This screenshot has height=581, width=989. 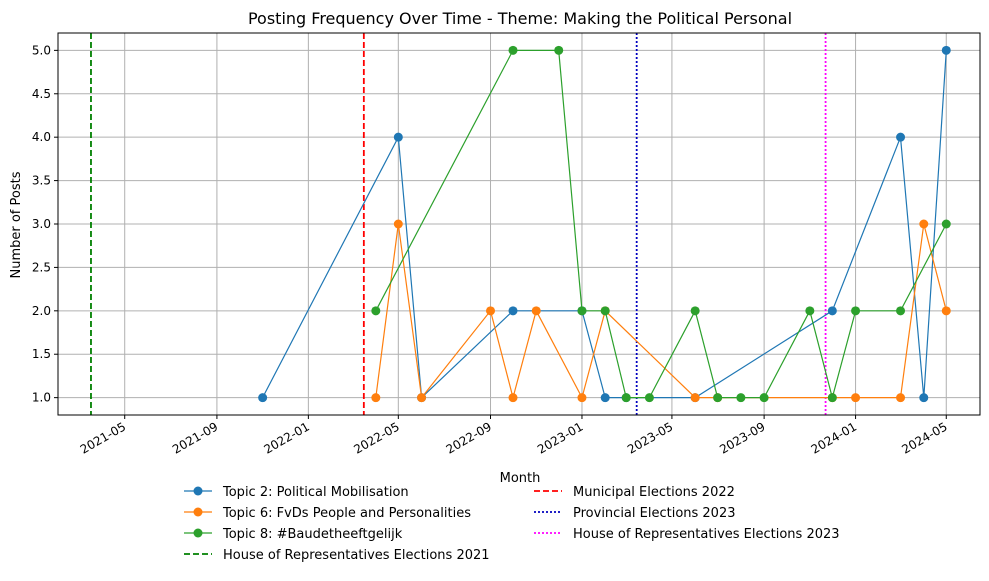 What do you see at coordinates (41, 94) in the screenshot?
I see `y-tick-label: 4.5` at bounding box center [41, 94].